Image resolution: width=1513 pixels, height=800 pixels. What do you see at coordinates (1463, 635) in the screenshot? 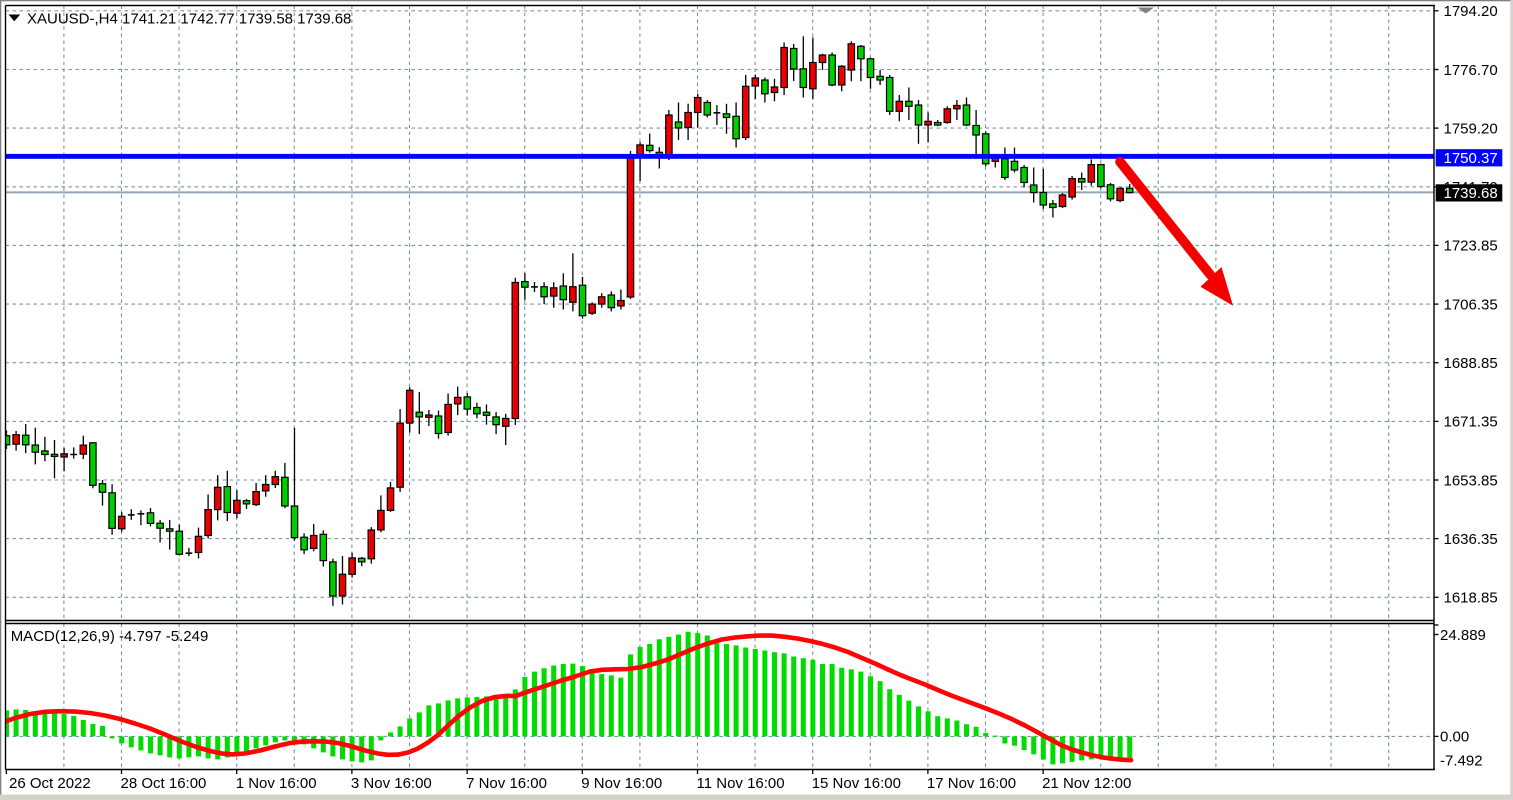
I see `svg-text: 24.889` at bounding box center [1463, 635].